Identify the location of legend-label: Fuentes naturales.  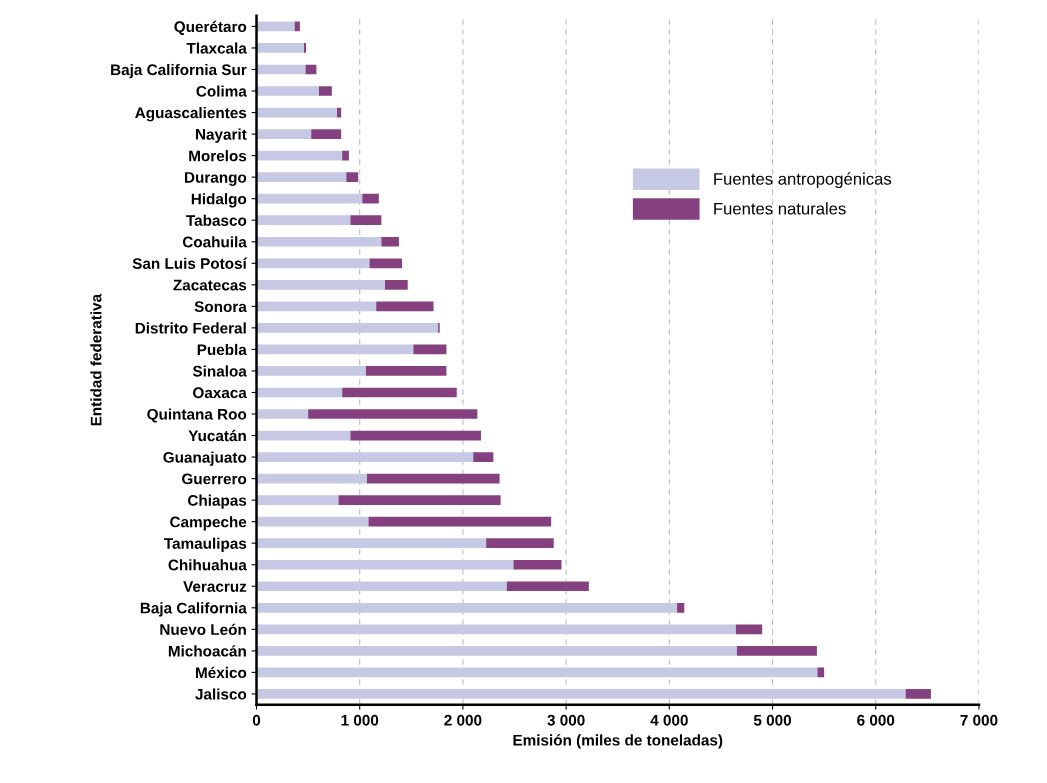
(780, 208).